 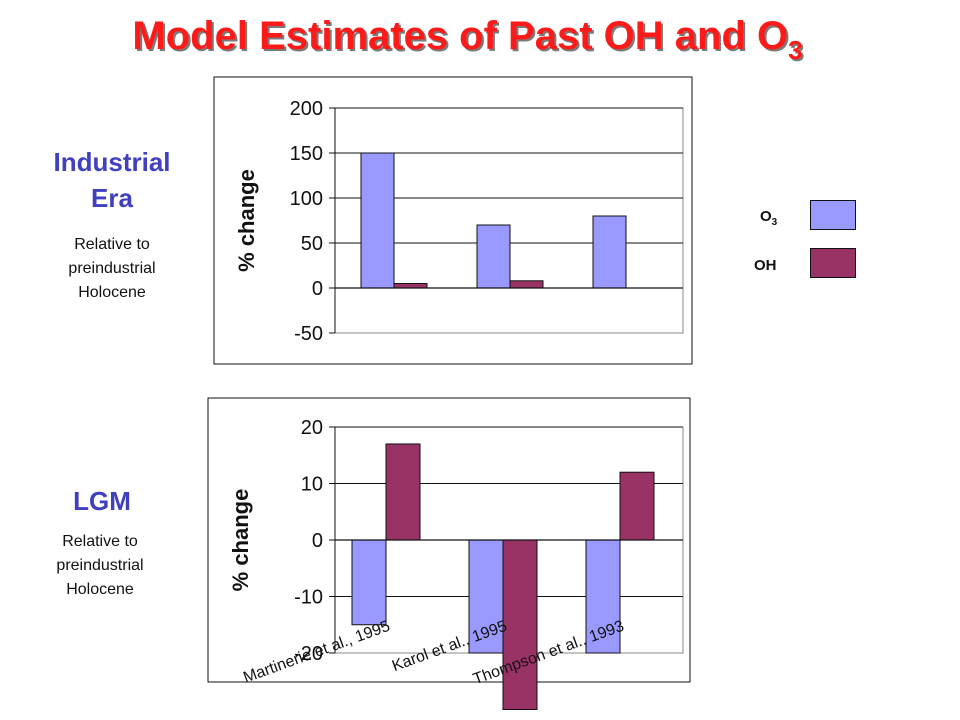 I want to click on chart-2-tick-label: -10, so click(x=308, y=598).